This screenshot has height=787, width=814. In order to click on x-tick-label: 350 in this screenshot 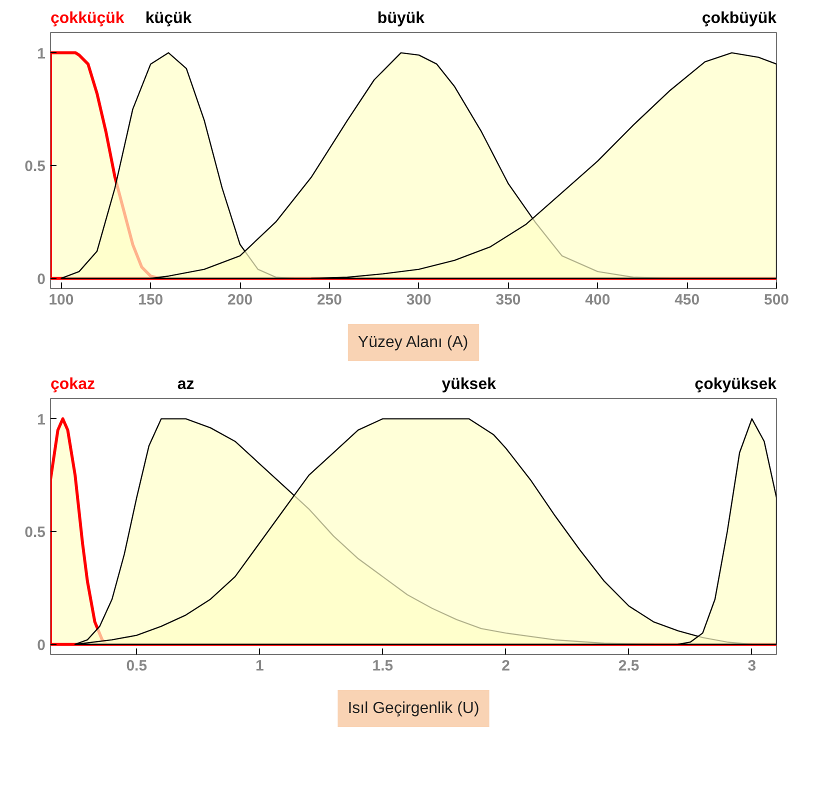, I will do `click(508, 300)`.